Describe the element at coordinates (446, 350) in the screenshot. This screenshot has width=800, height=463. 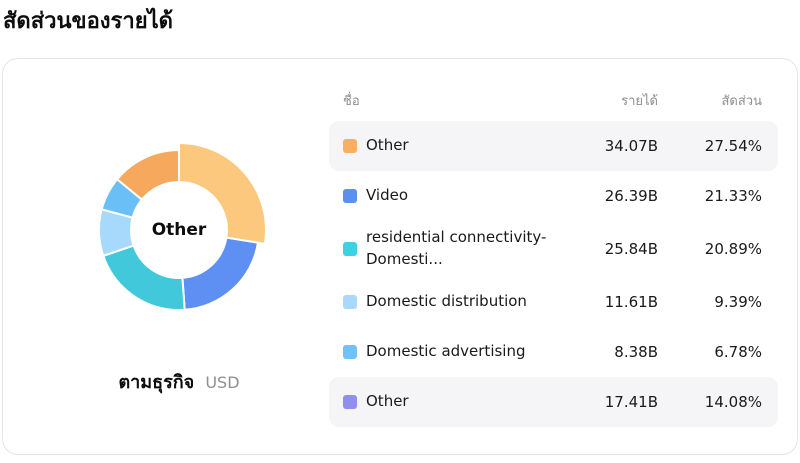
I see `row-label: Domestic advertising` at that location.